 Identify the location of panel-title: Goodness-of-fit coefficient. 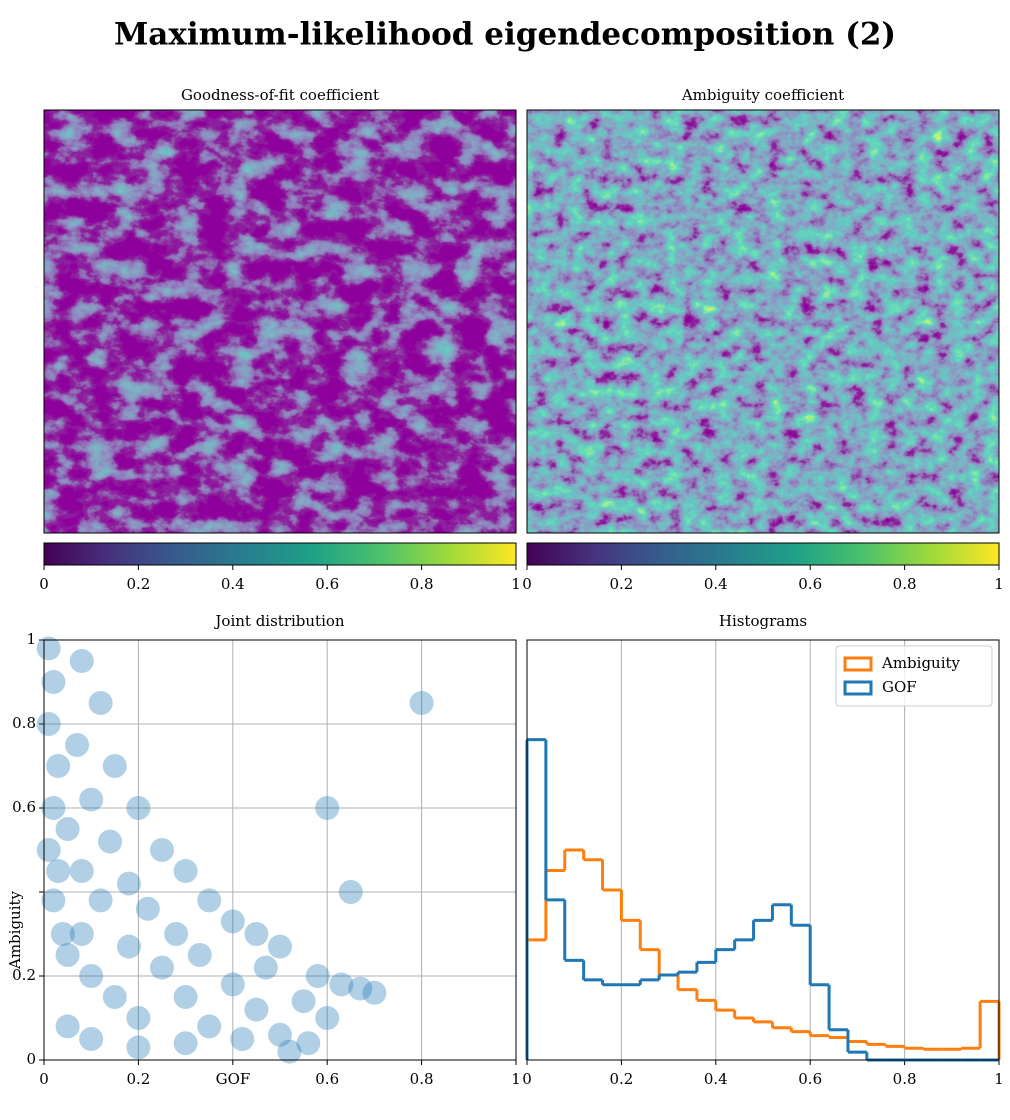
(280, 95).